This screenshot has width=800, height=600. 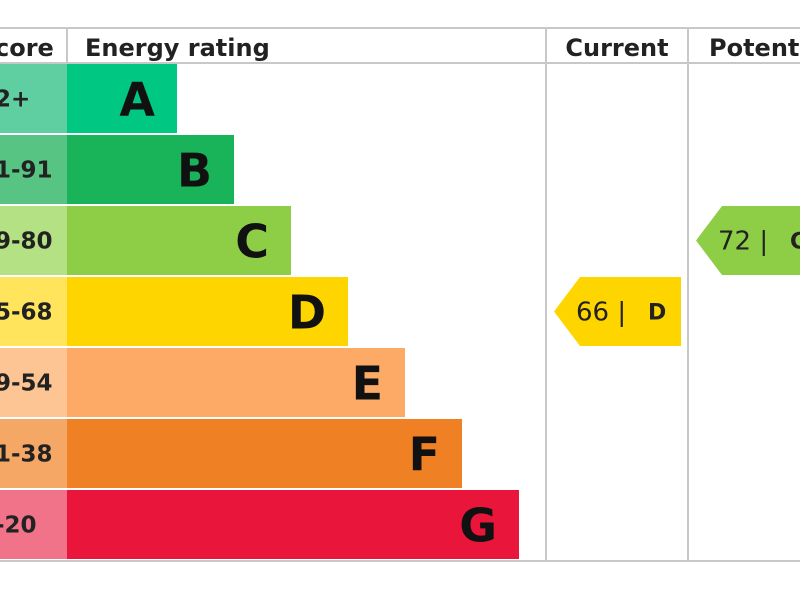 I want to click on current-header: Current, so click(x=616, y=48).